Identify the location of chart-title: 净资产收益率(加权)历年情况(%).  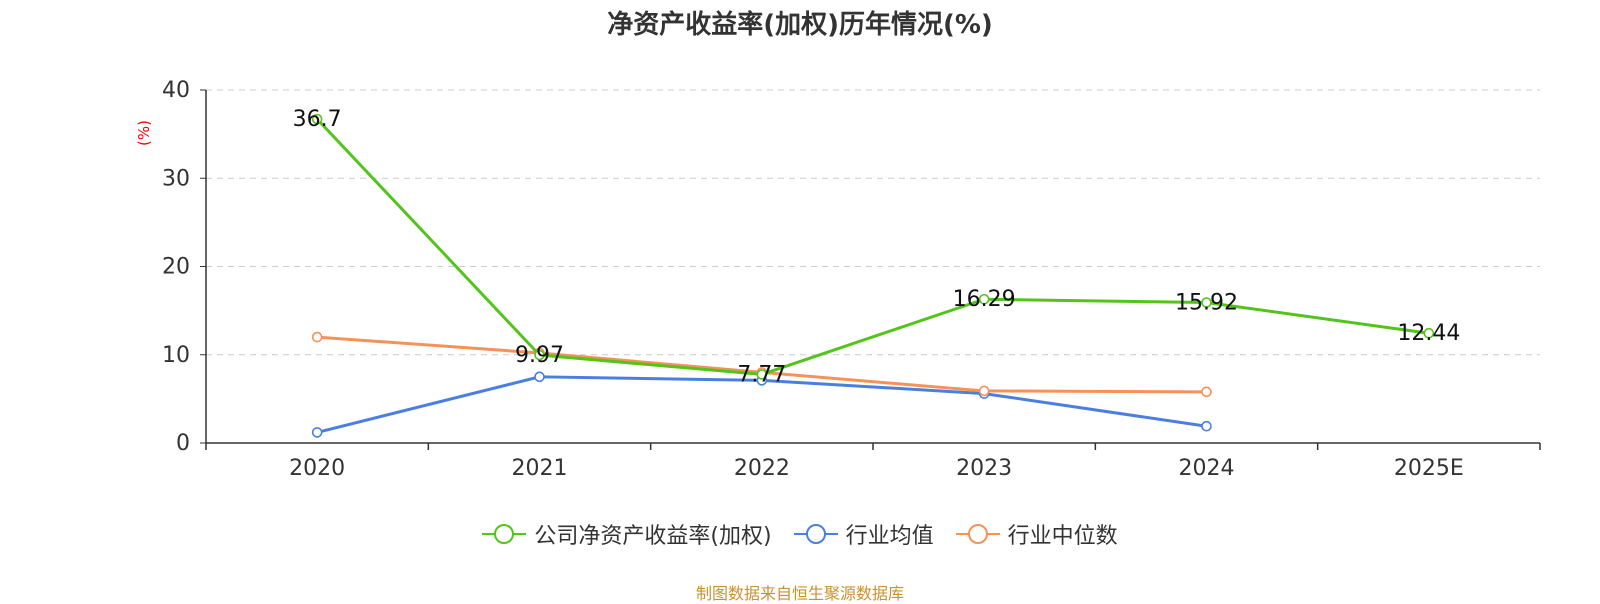
(800, 25).